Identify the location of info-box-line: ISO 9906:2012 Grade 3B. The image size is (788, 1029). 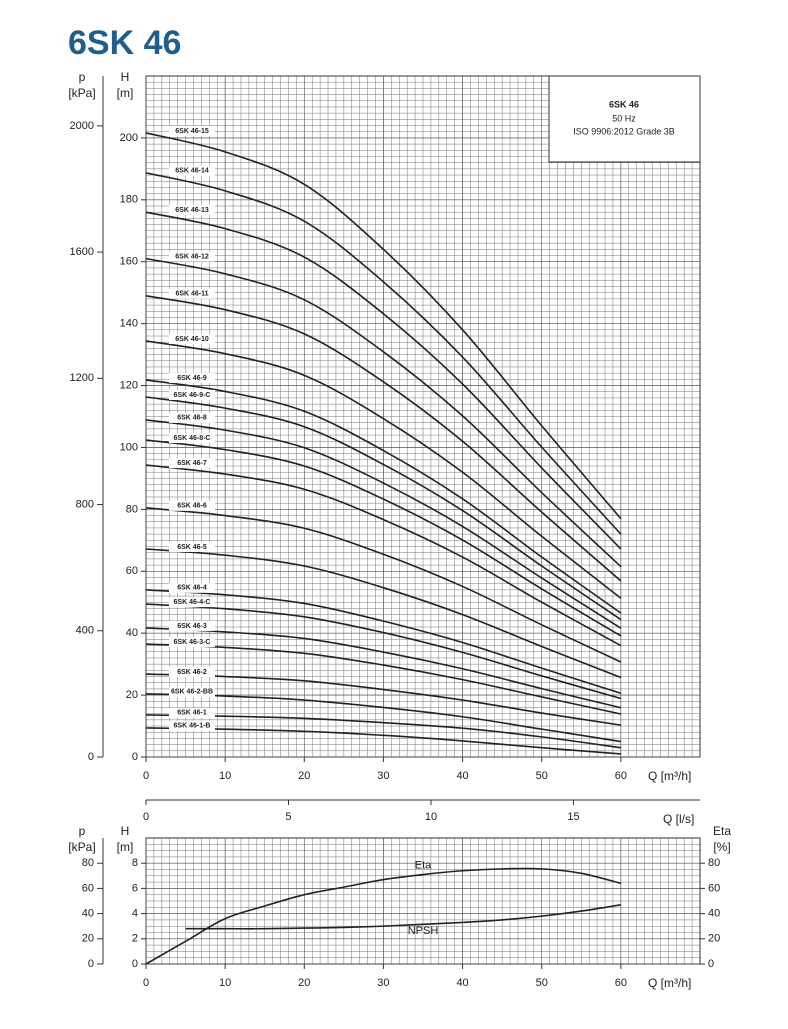
(624, 131).